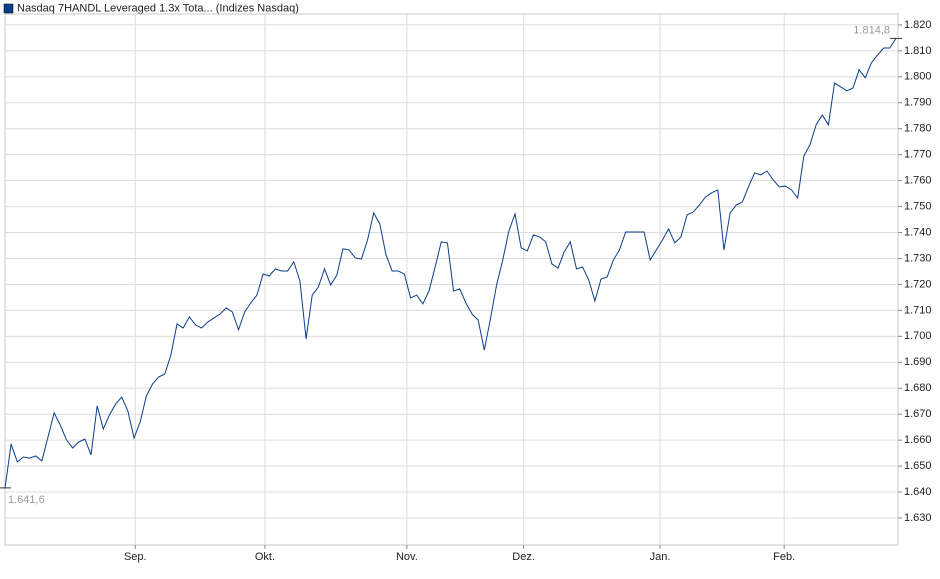 The width and height of the screenshot is (940, 579). Describe the element at coordinates (918, 362) in the screenshot. I see `y-tick-label: 1.690` at that location.